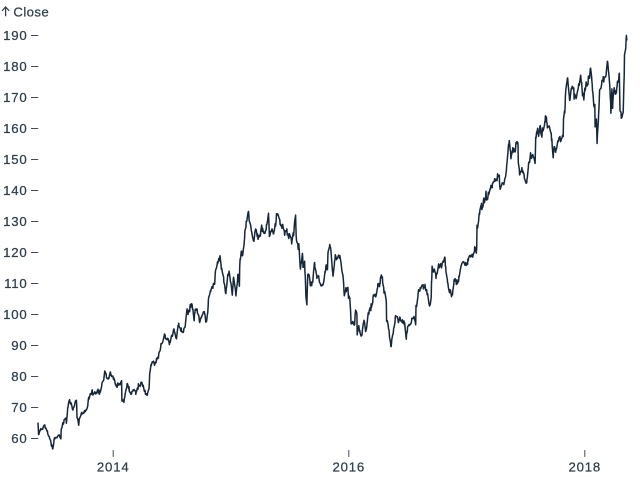 This screenshot has width=640, height=488. What do you see at coordinates (15, 252) in the screenshot?
I see `svg-text: 120` at bounding box center [15, 252].